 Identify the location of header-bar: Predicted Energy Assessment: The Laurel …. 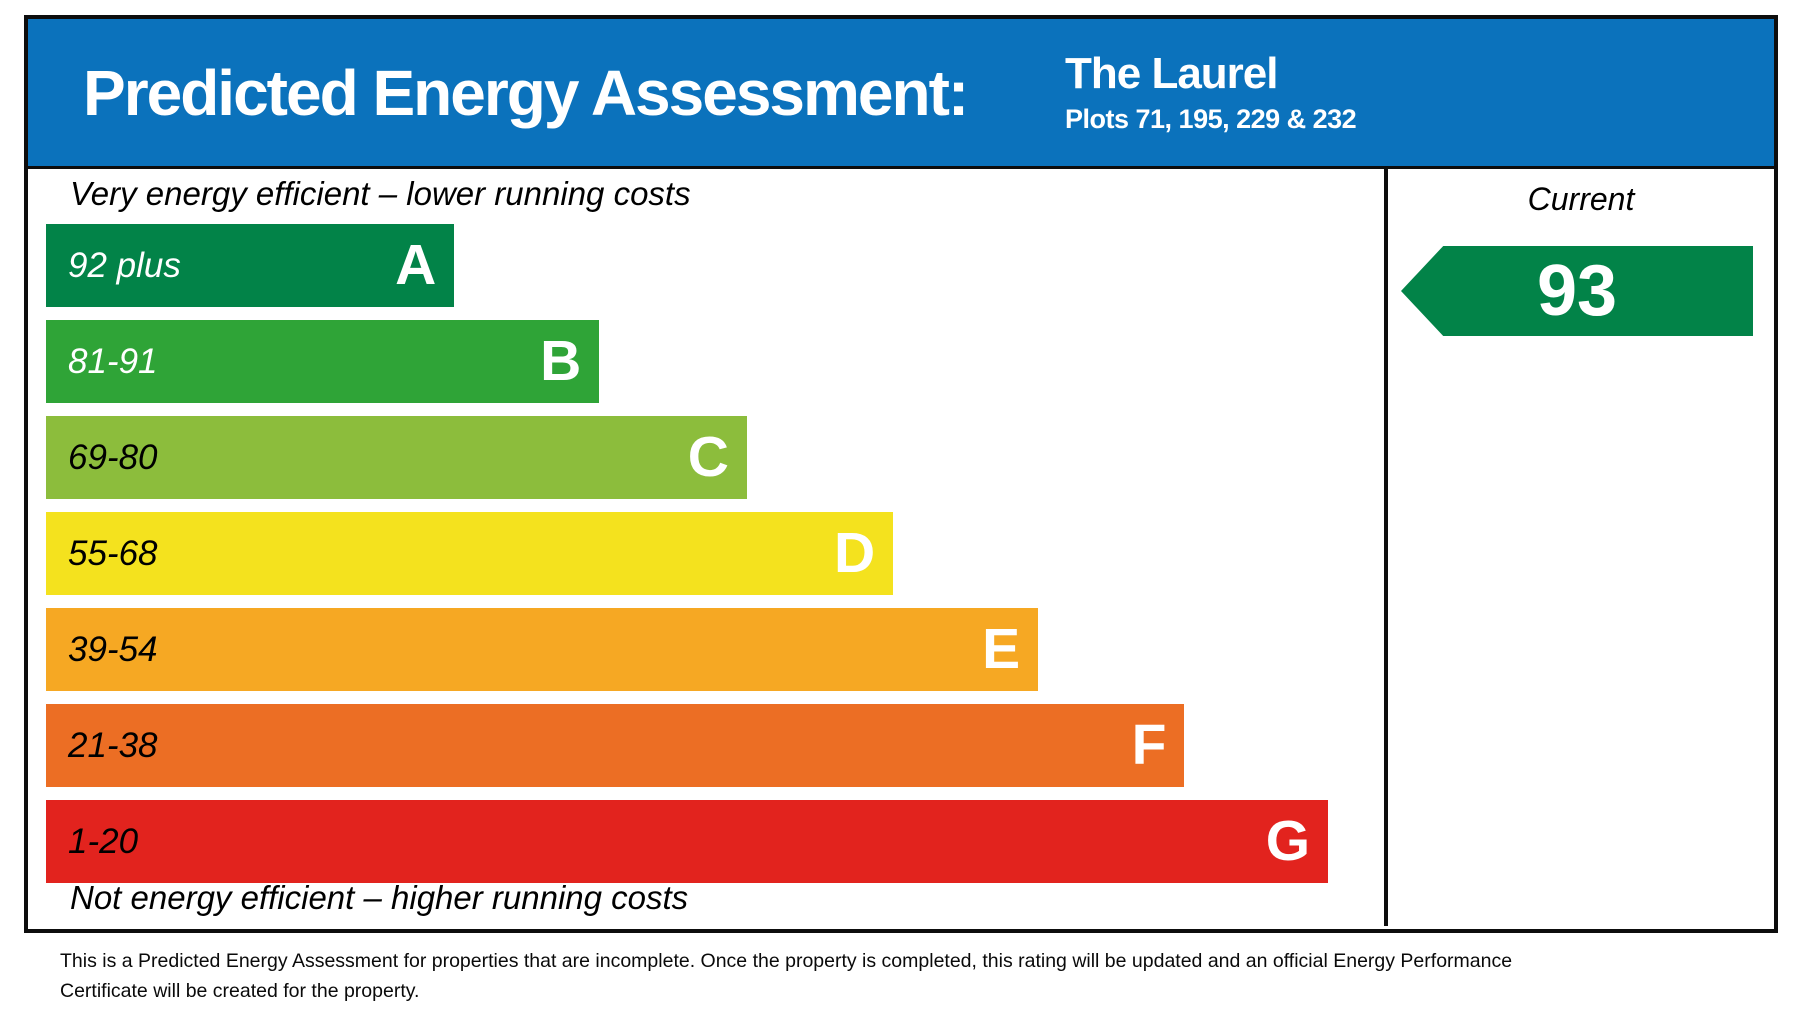
(901, 94).